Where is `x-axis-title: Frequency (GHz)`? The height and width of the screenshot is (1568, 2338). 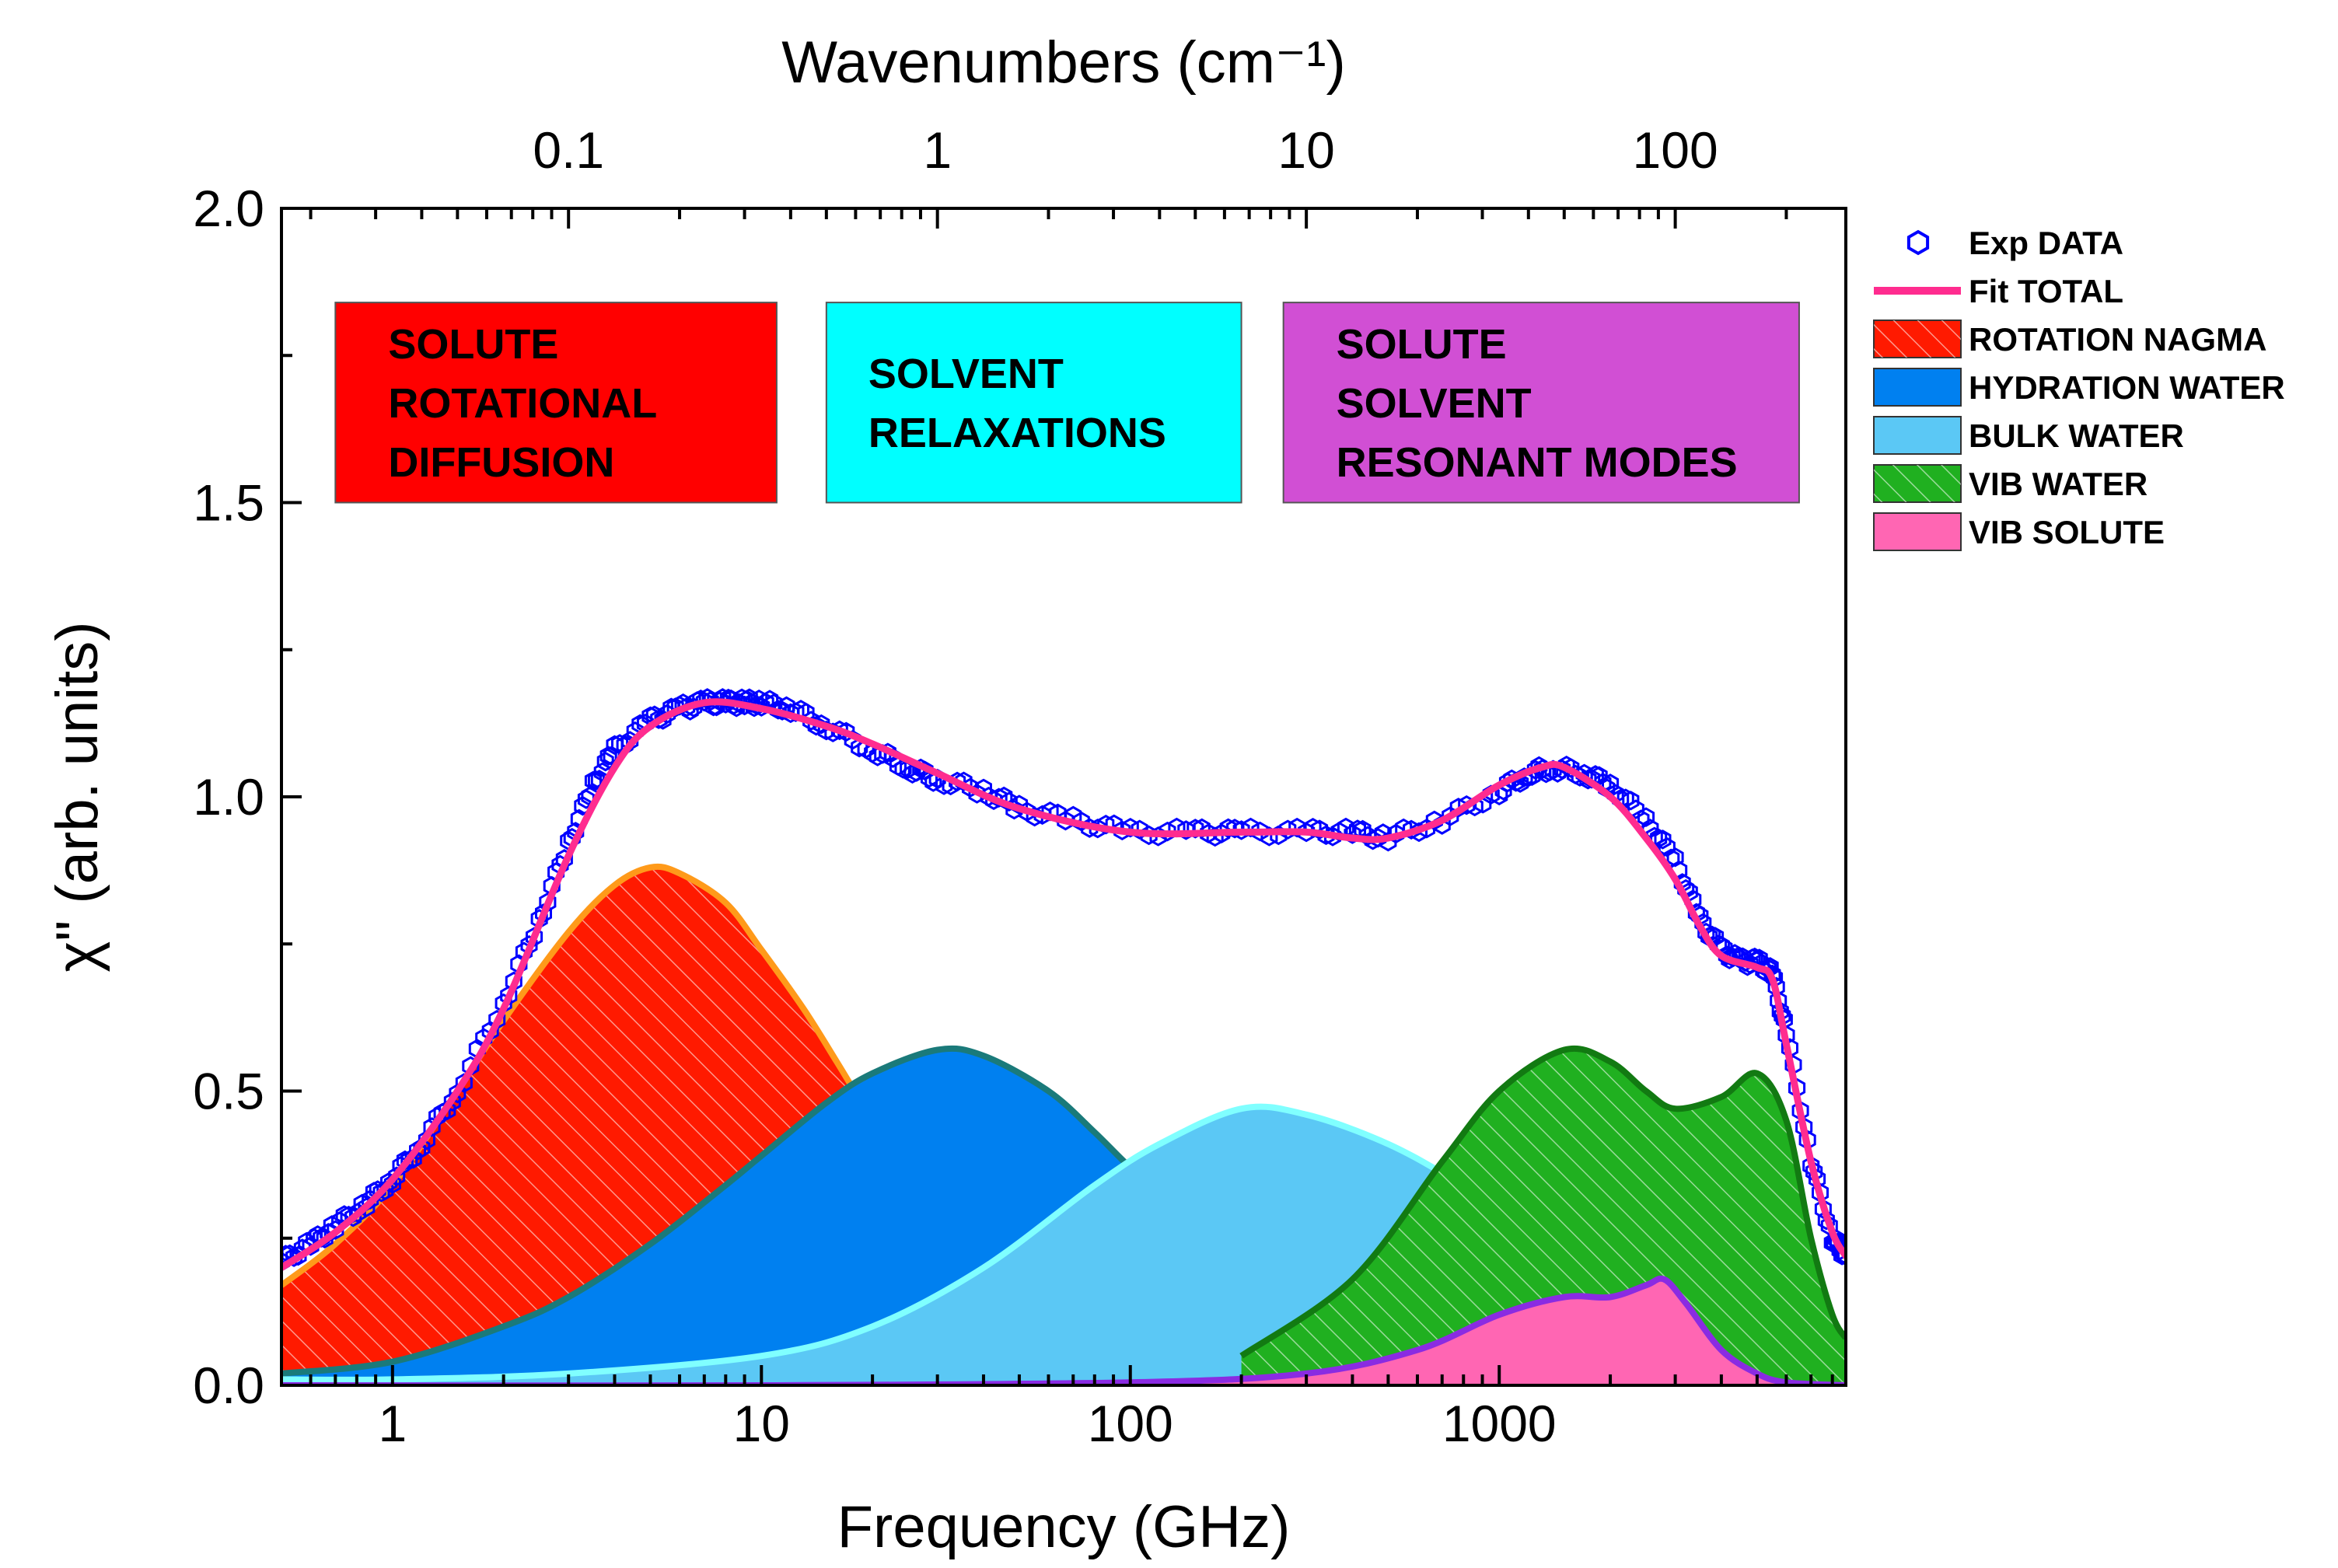
x-axis-title: Frequency (GHz) is located at coordinates (1064, 1527).